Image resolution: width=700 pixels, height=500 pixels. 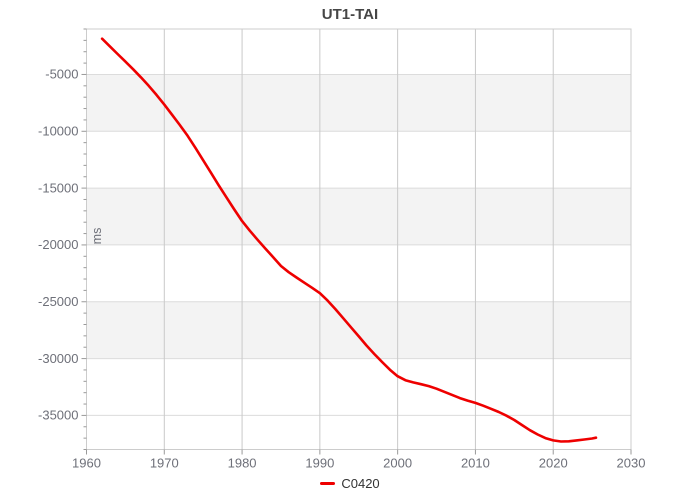 What do you see at coordinates (553, 463) in the screenshot?
I see `x-tick-label: 2020` at bounding box center [553, 463].